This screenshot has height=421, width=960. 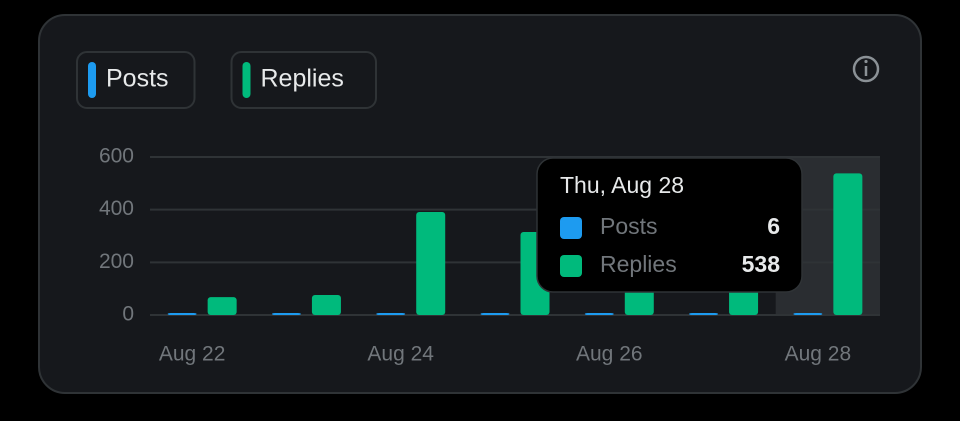 What do you see at coordinates (116, 156) in the screenshot?
I see `y-tick-label: 600` at bounding box center [116, 156].